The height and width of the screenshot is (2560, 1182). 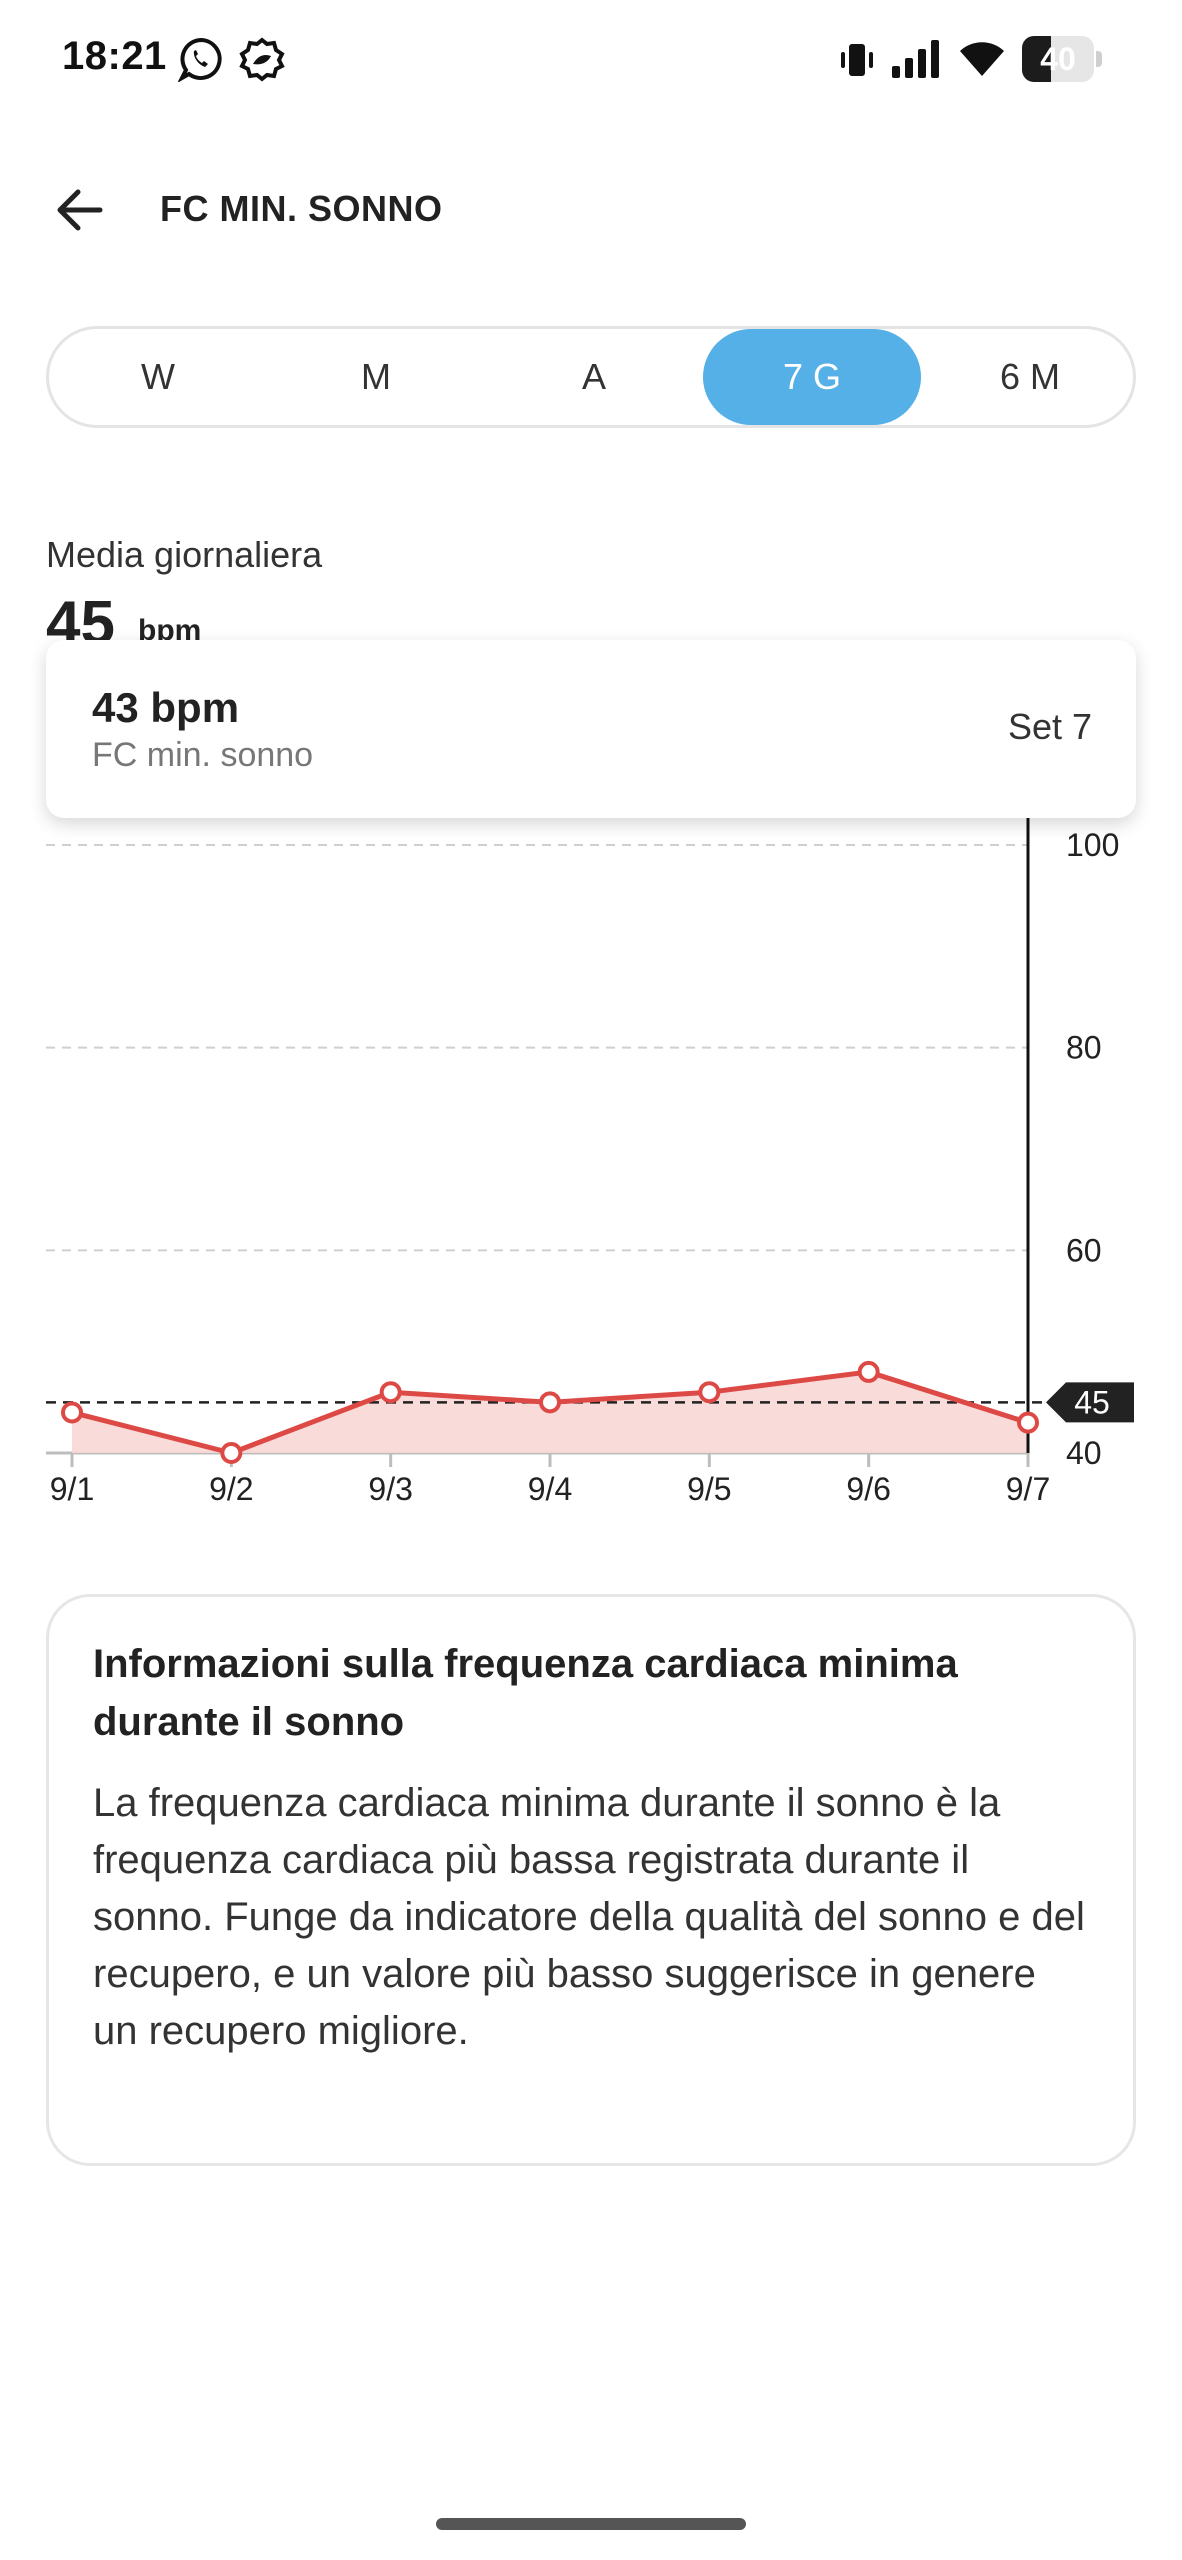 I want to click on x-tick-label: 9/2, so click(x=231, y=1489).